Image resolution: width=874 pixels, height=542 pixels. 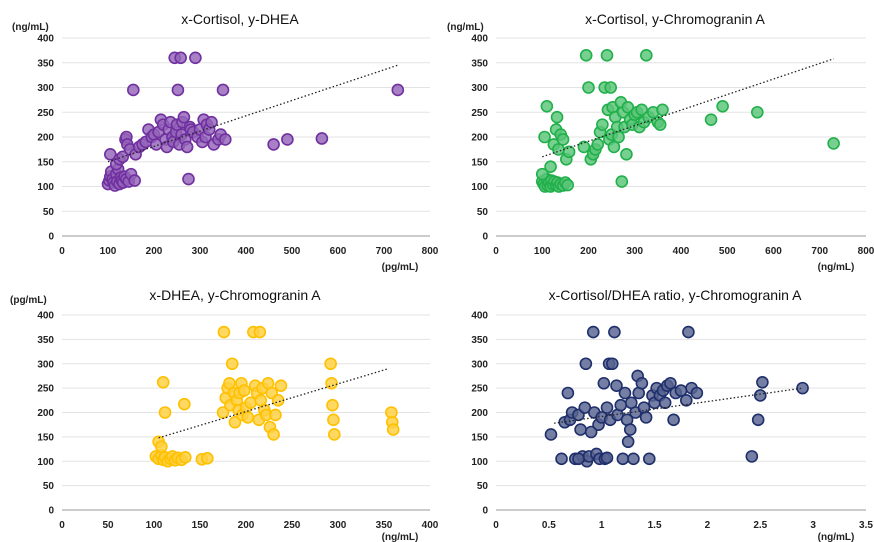 What do you see at coordinates (292, 525) in the screenshot?
I see `x-tick-label: 250` at bounding box center [292, 525].